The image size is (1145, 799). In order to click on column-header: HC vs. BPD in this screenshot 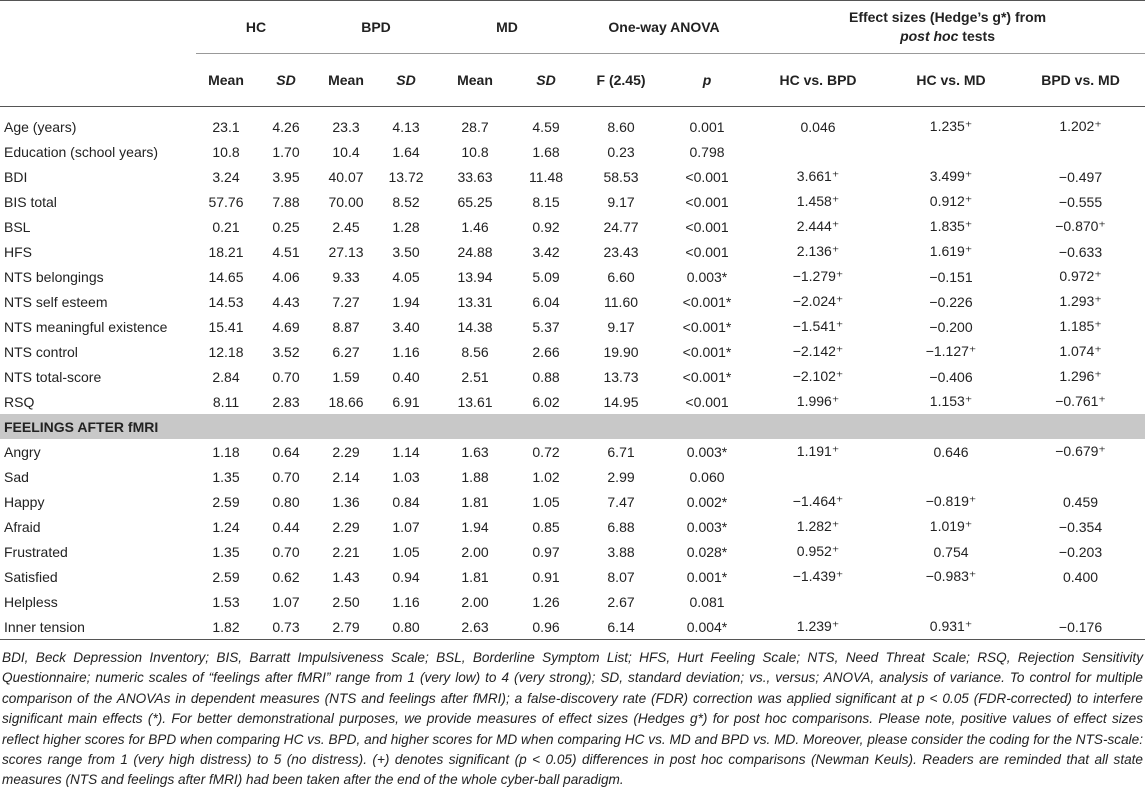, I will do `click(818, 80)`.